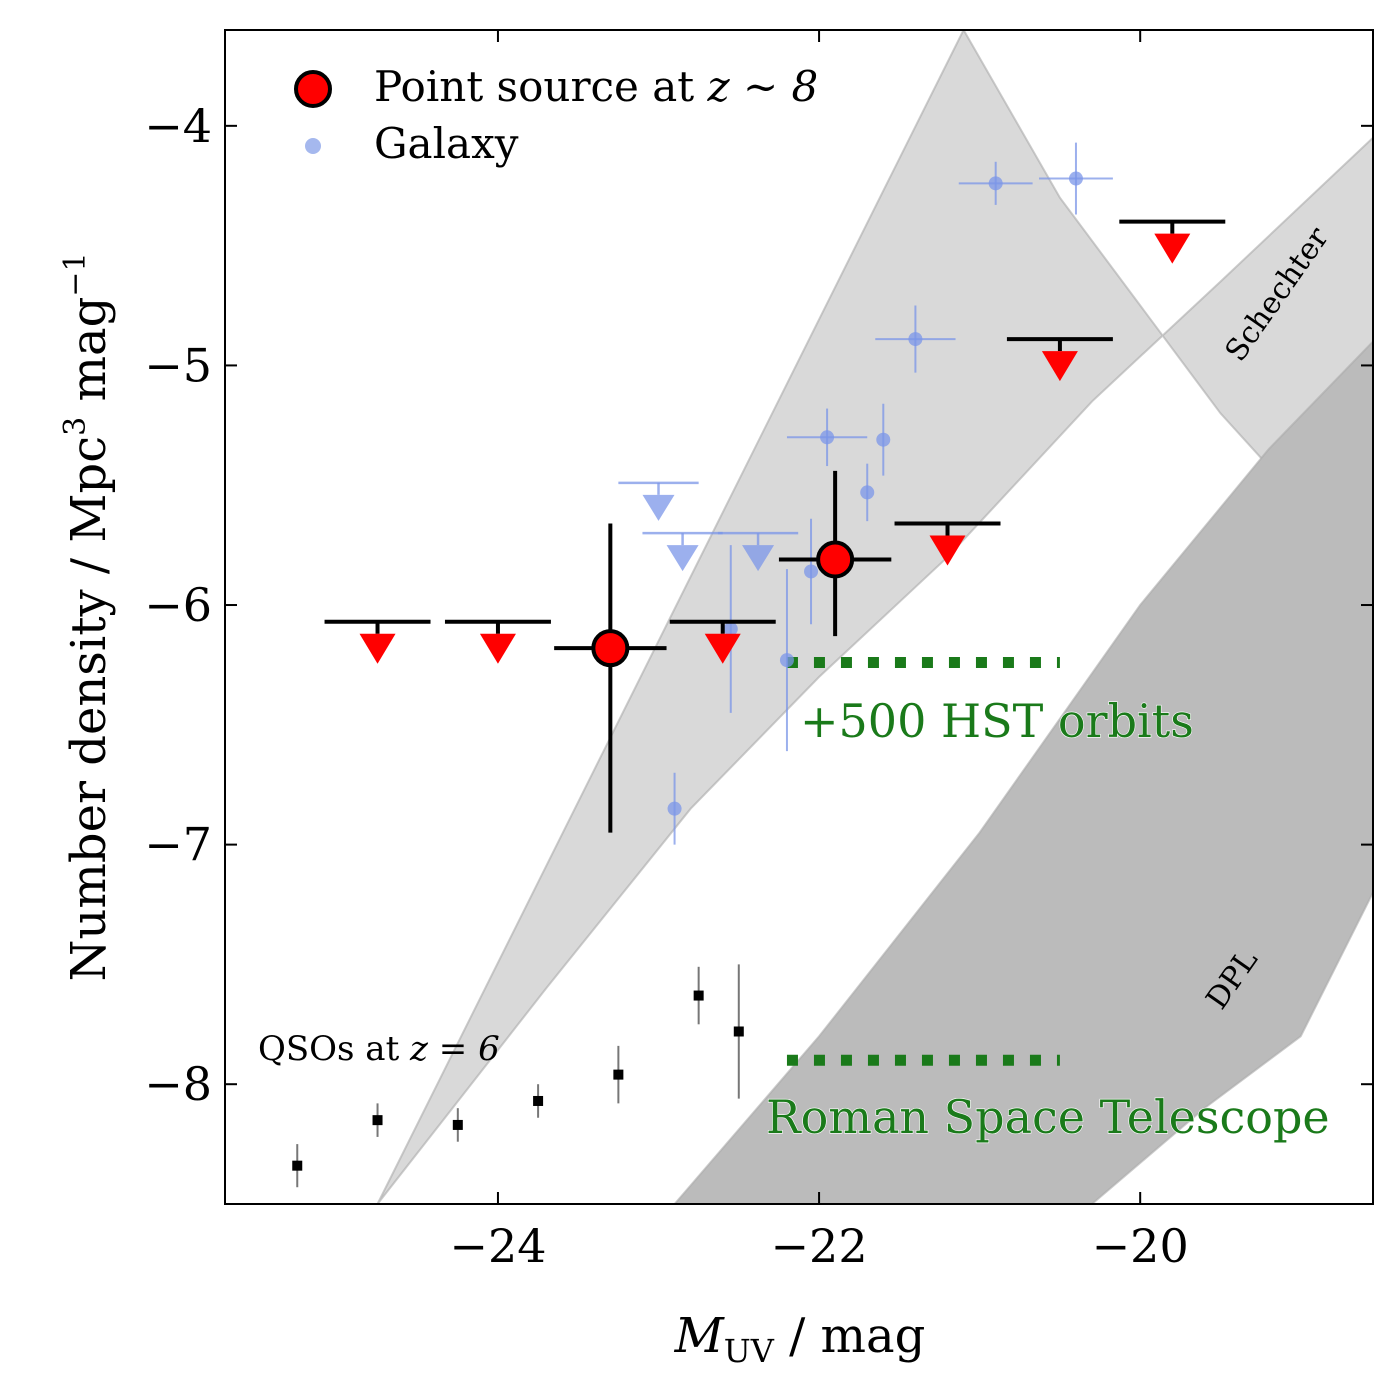  What do you see at coordinates (596, 86) in the screenshot?
I see `legend-point-source-label: Point source at z ∼ 8` at bounding box center [596, 86].